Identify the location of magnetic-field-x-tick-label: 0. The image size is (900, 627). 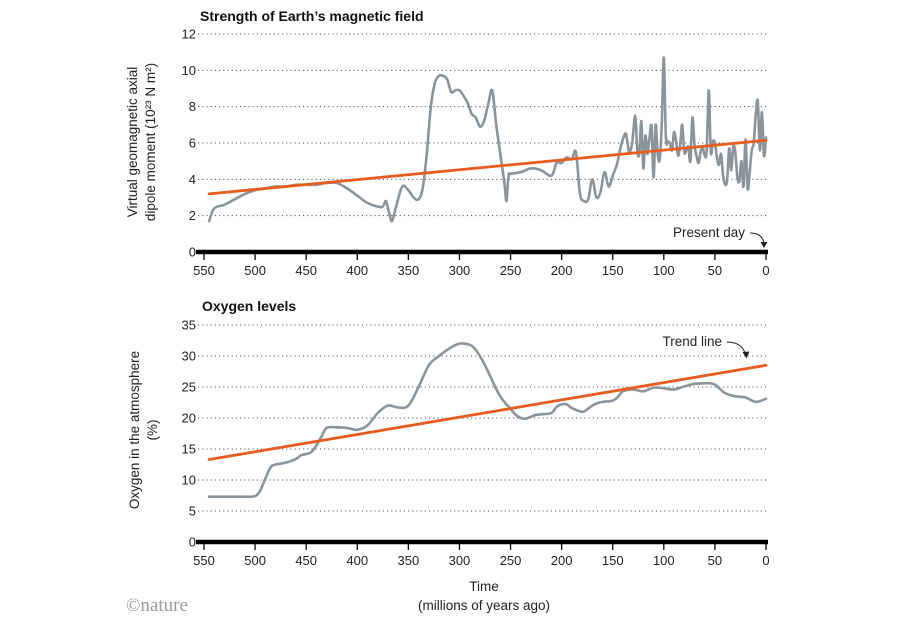
(765, 270).